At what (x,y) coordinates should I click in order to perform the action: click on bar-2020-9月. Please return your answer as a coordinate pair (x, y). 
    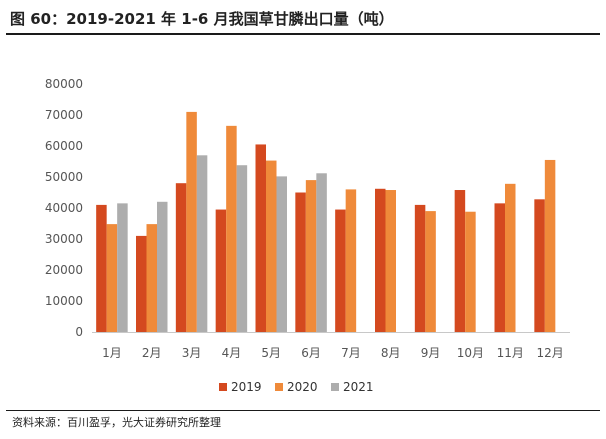
    Looking at the image, I should click on (430, 271).